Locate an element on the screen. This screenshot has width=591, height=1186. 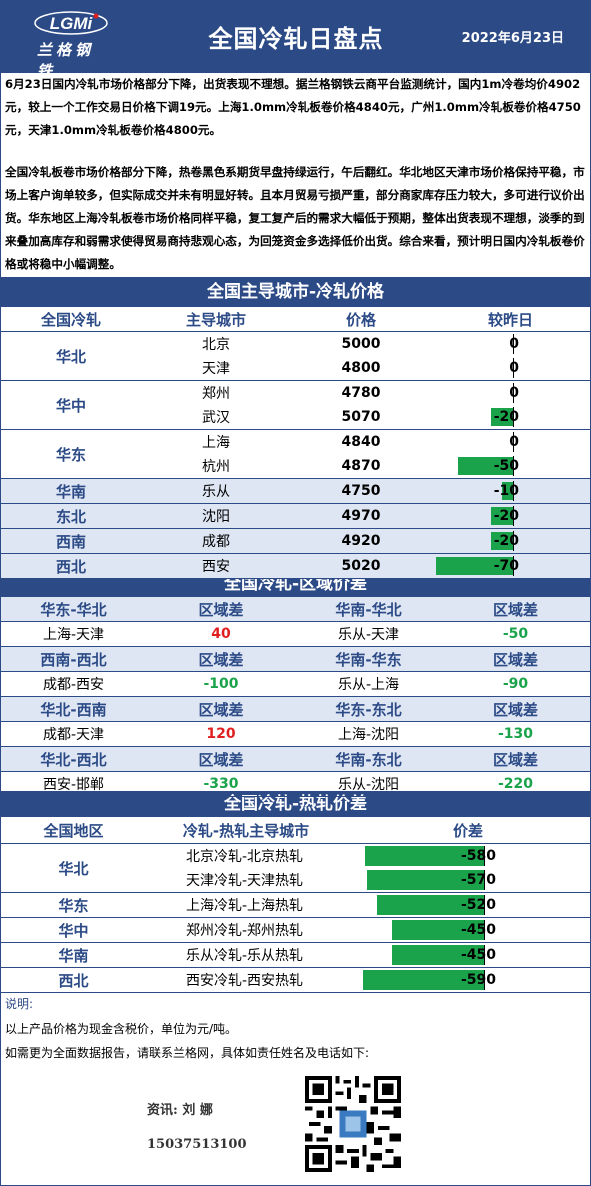
hot-spread-region: 西北 is located at coordinates (73, 980).